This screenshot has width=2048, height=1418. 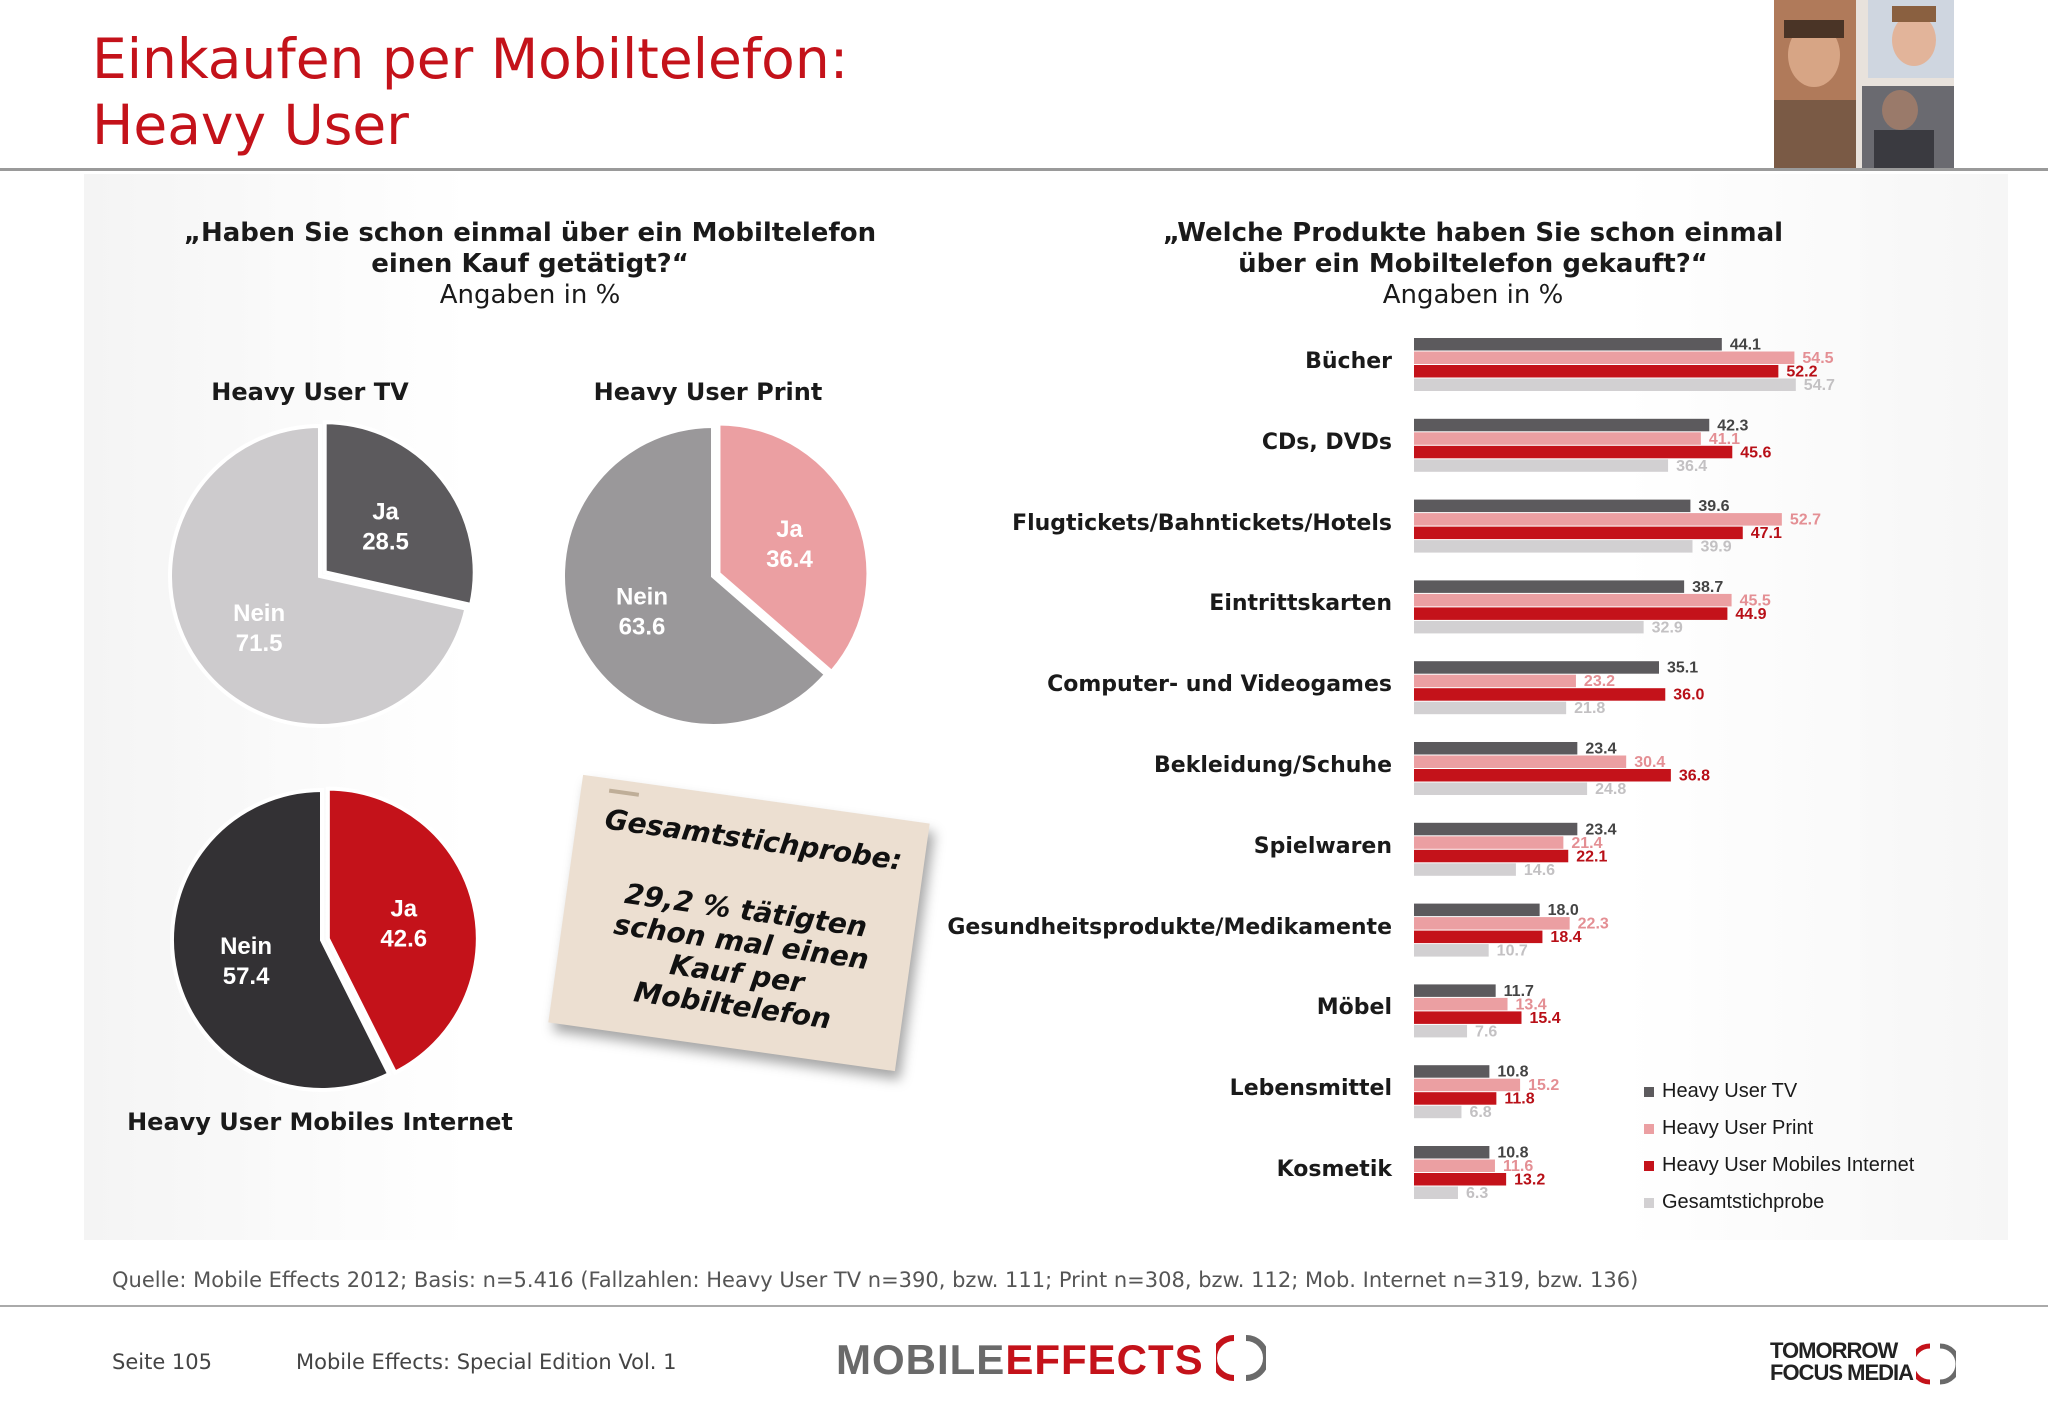 What do you see at coordinates (1586, 843) in the screenshot?
I see `bar-value-label: 21.4` at bounding box center [1586, 843].